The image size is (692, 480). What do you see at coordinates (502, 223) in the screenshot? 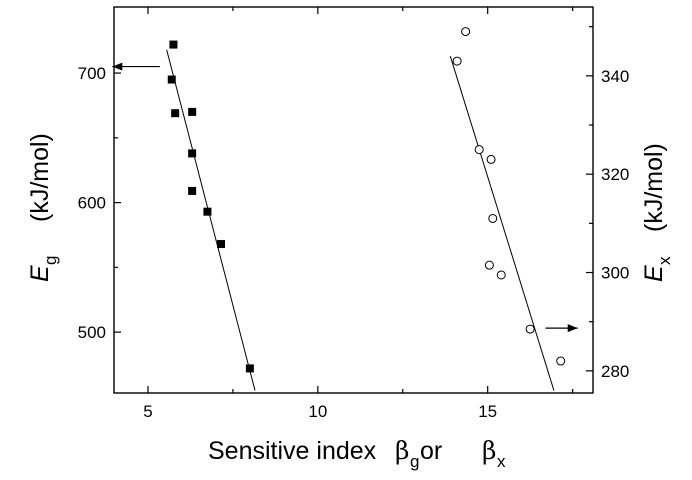
I see `fit-line-right` at bounding box center [502, 223].